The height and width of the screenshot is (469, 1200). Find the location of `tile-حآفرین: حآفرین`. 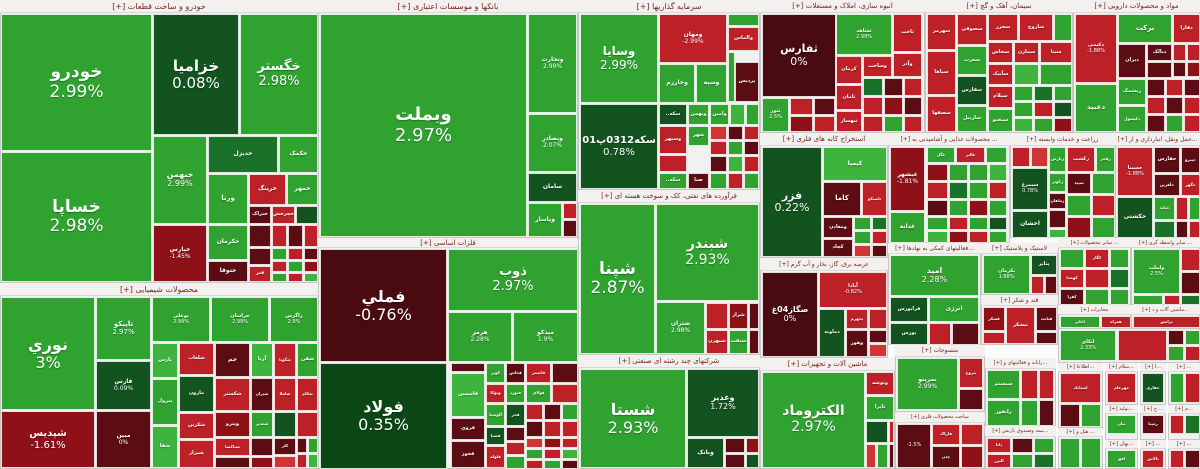

tile-حآفرین: حآفرین is located at coordinates (1167, 185).